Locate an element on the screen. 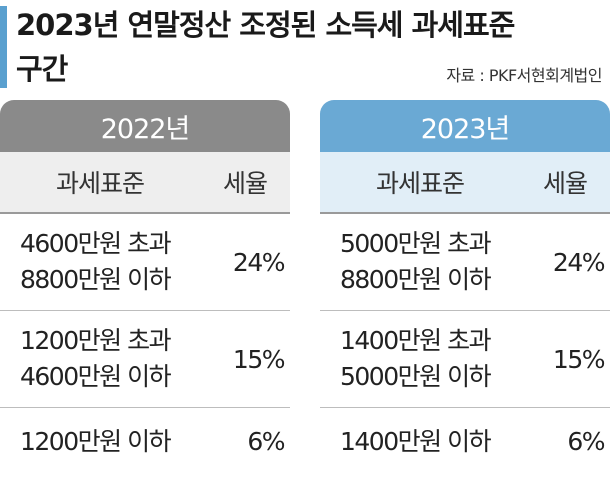  bracket-cell: 4600만원 초과 8800만원 이하 is located at coordinates (107, 262).